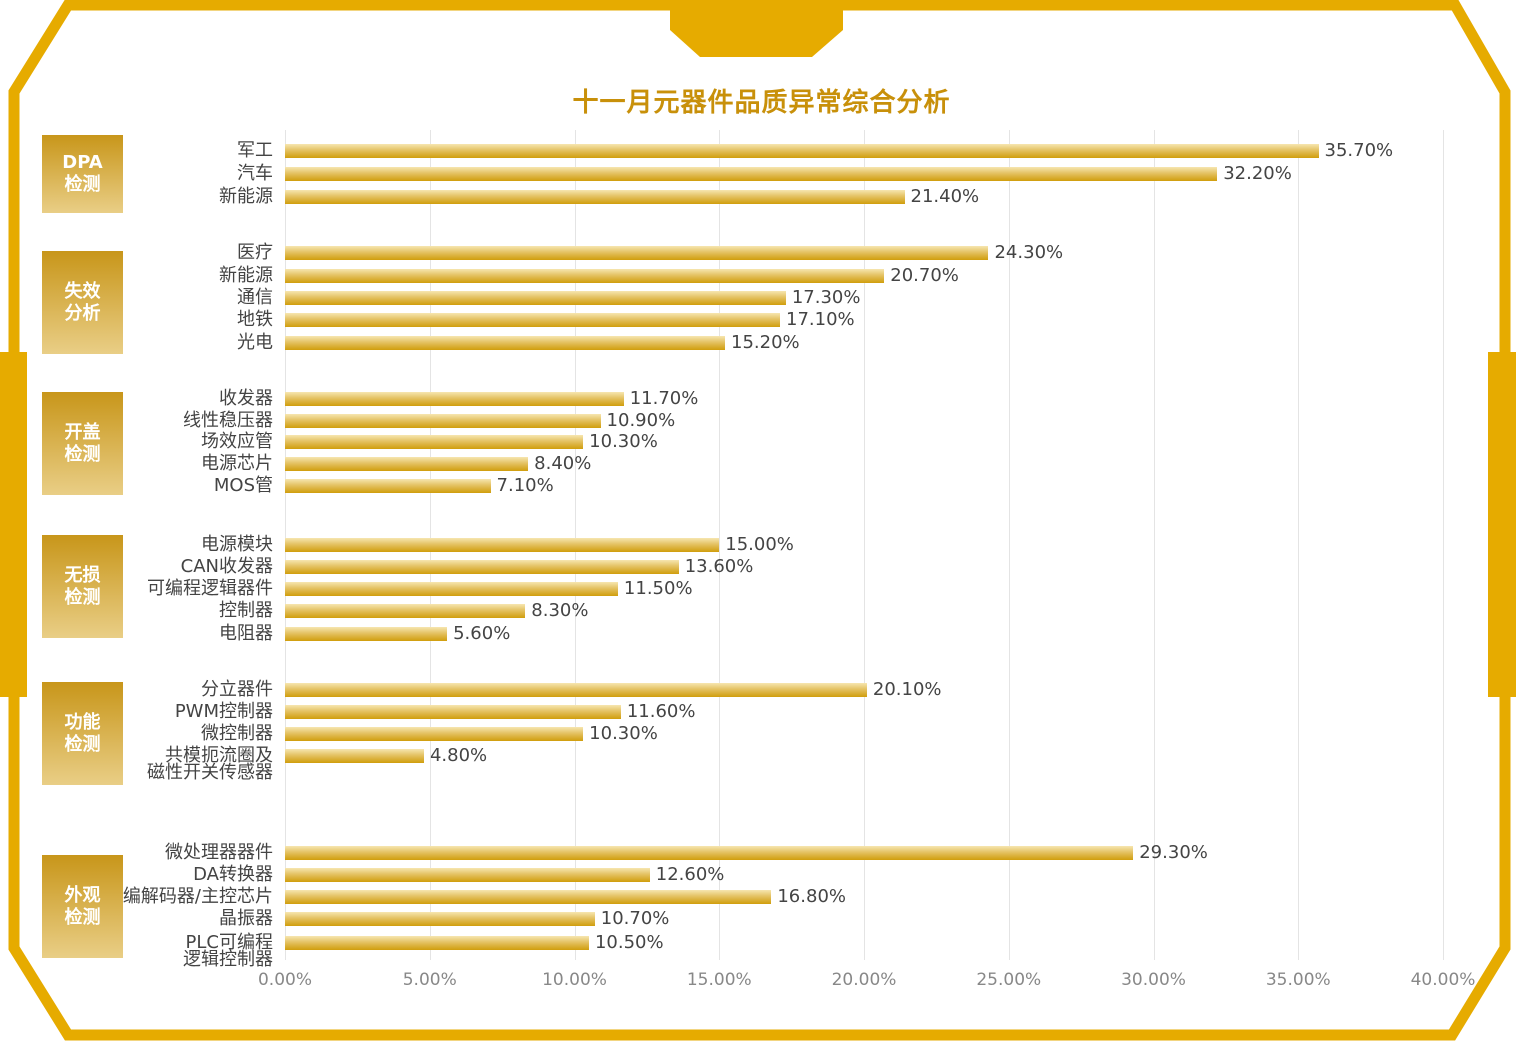 Image resolution: width=1523 pixels, height=1041 pixels. Describe the element at coordinates (246, 918) in the screenshot. I see `category-label: 晶振器` at that location.